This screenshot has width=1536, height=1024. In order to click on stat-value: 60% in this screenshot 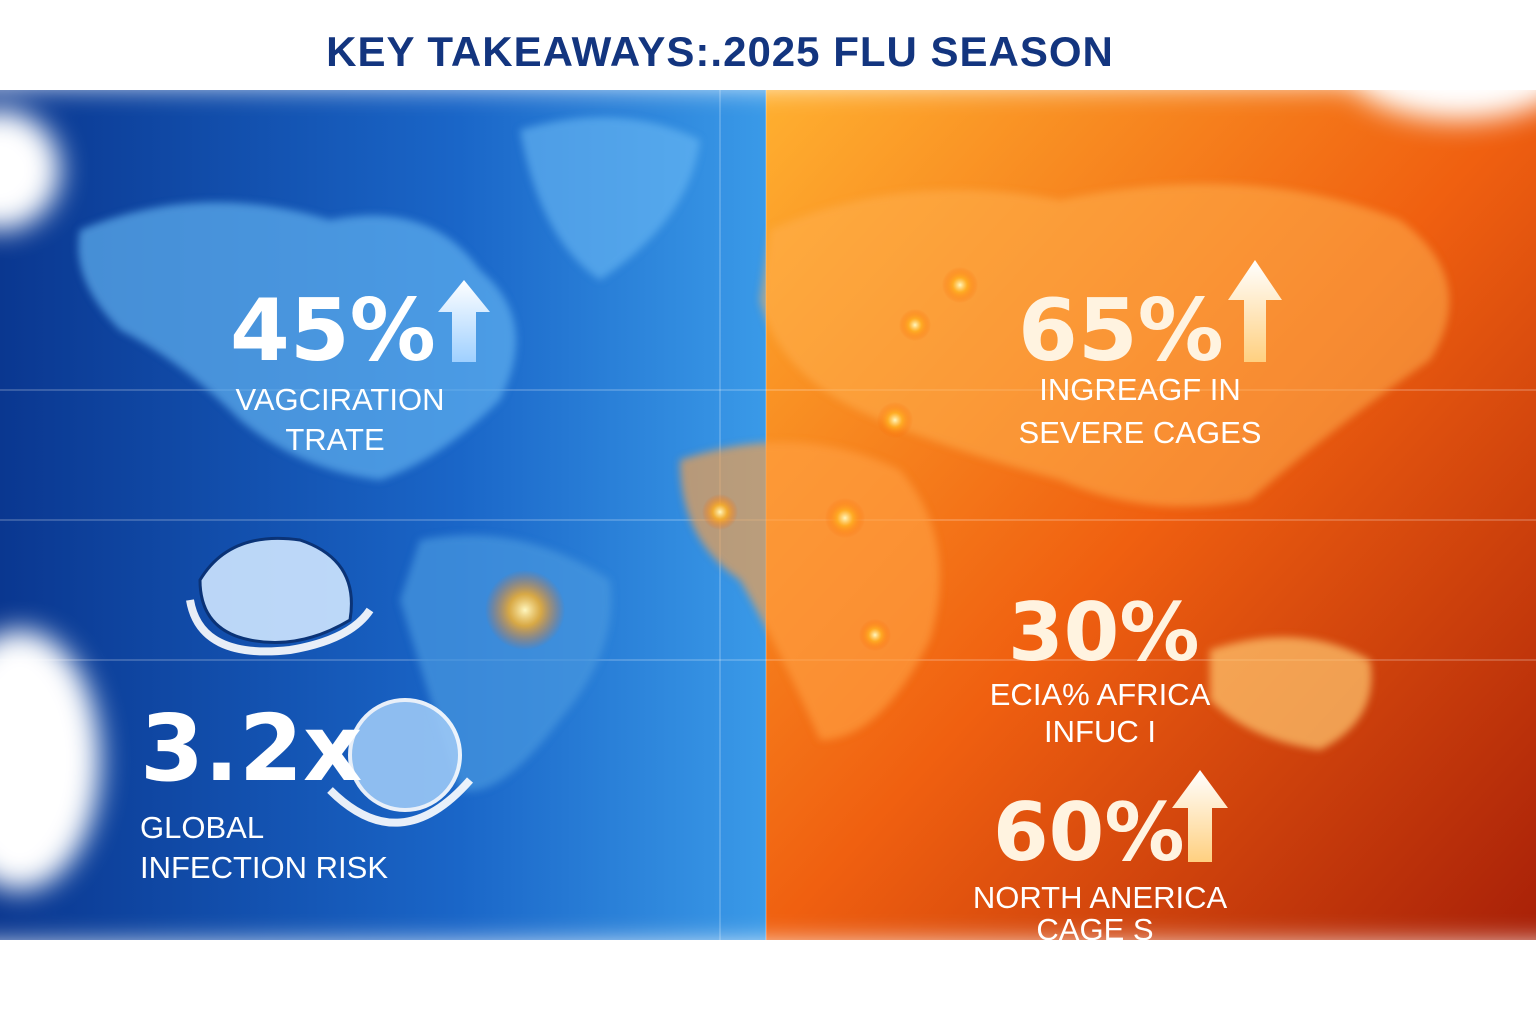, I will do `click(1088, 832)`.